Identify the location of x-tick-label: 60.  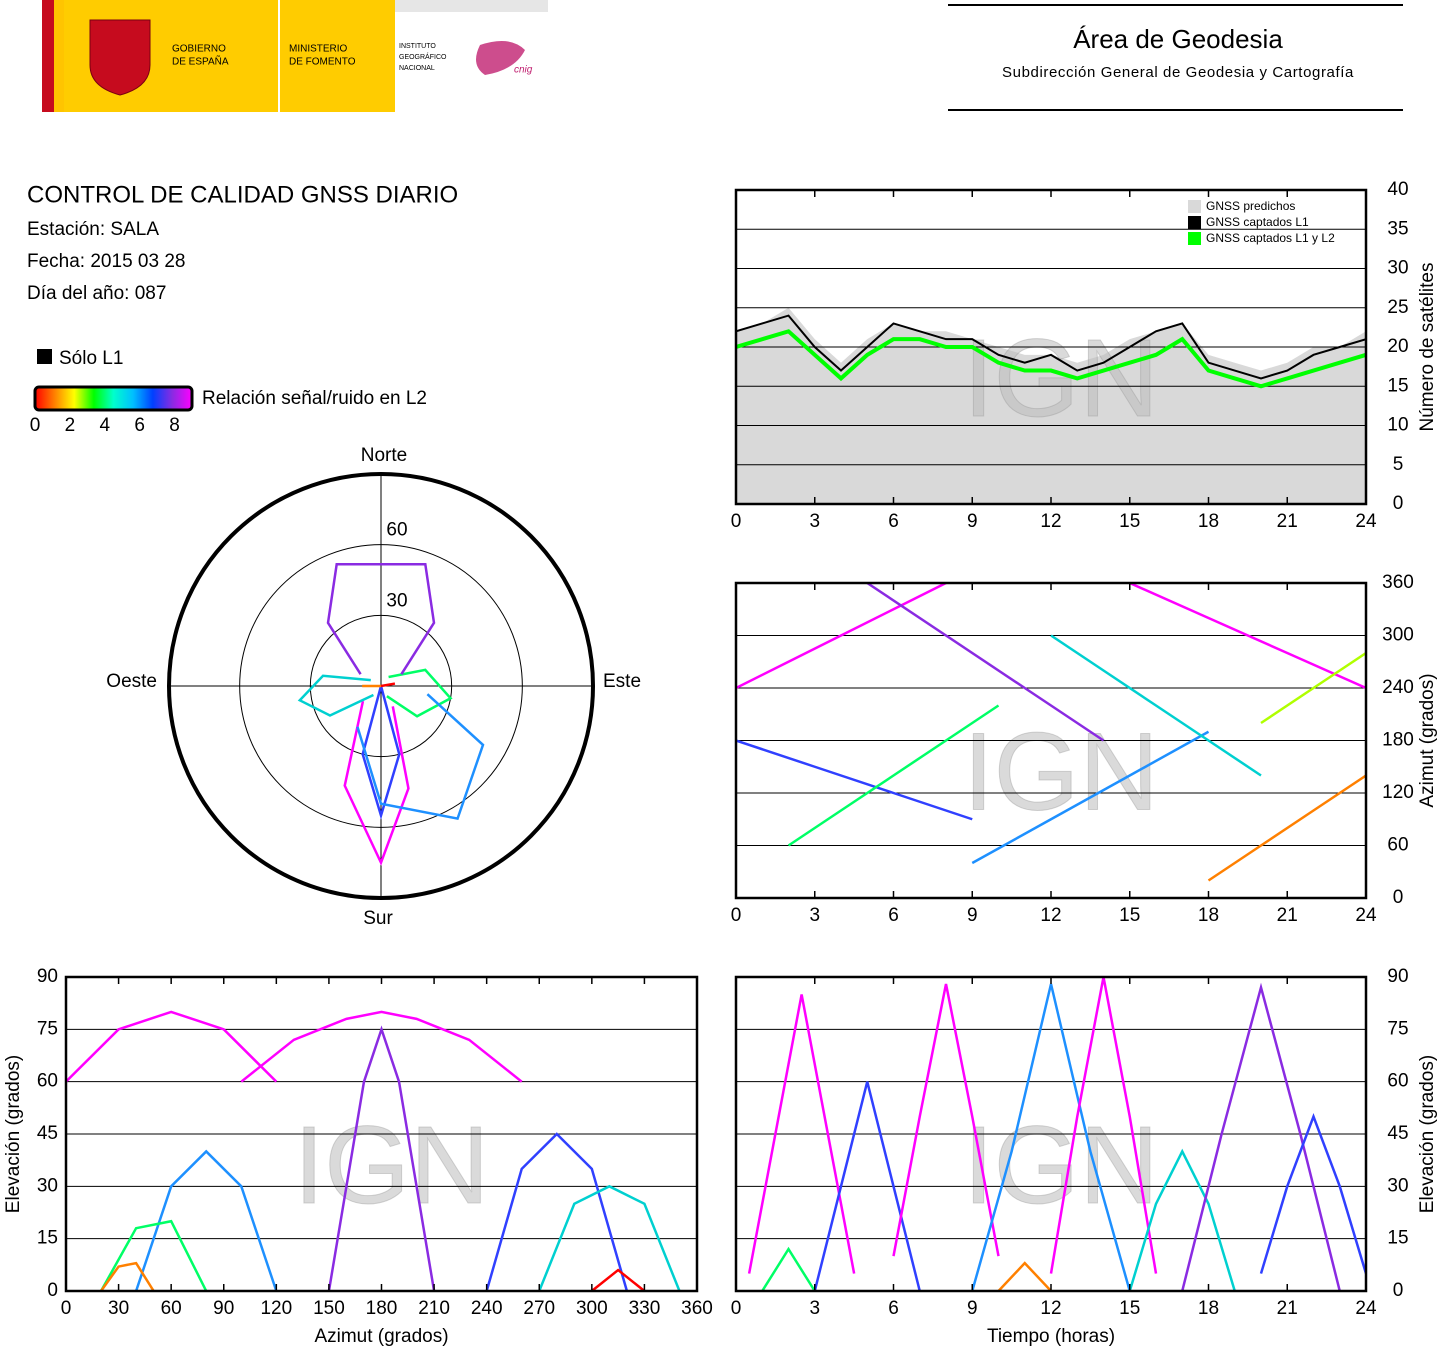
(171, 1308).